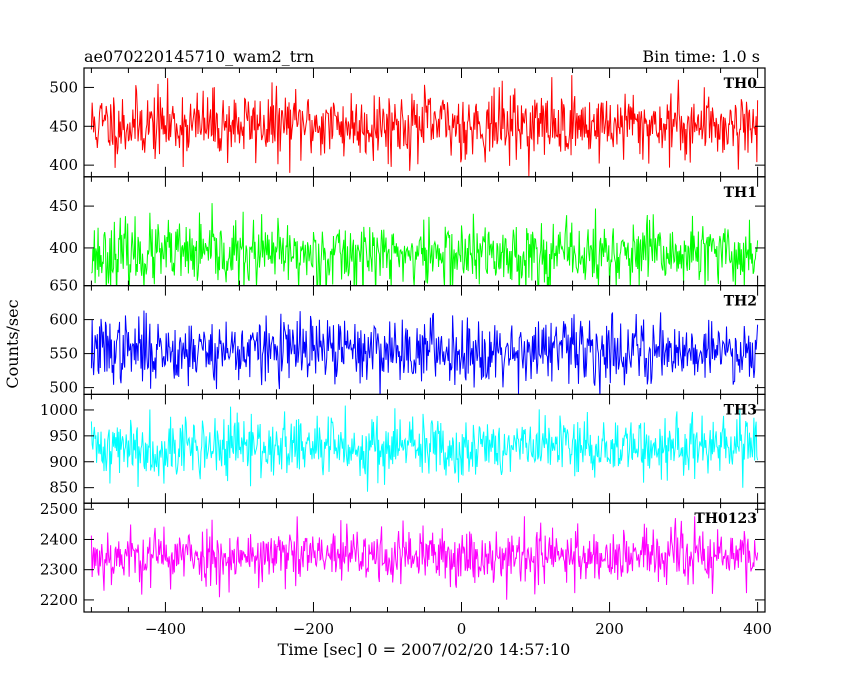 Image resolution: width=850 pixels, height=680 pixels. I want to click on panel-th0123: 2200 2300 2400 2500 TH0123, so click(403, 556).